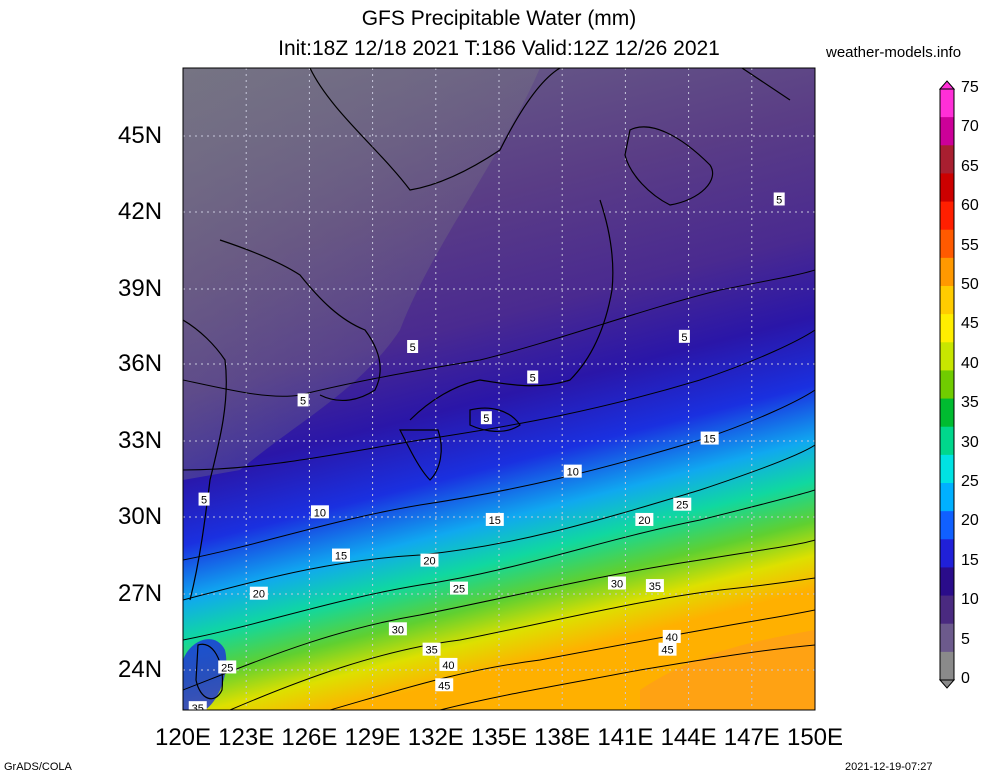  What do you see at coordinates (183, 737) in the screenshot?
I see `lon-tick-label: 120E` at bounding box center [183, 737].